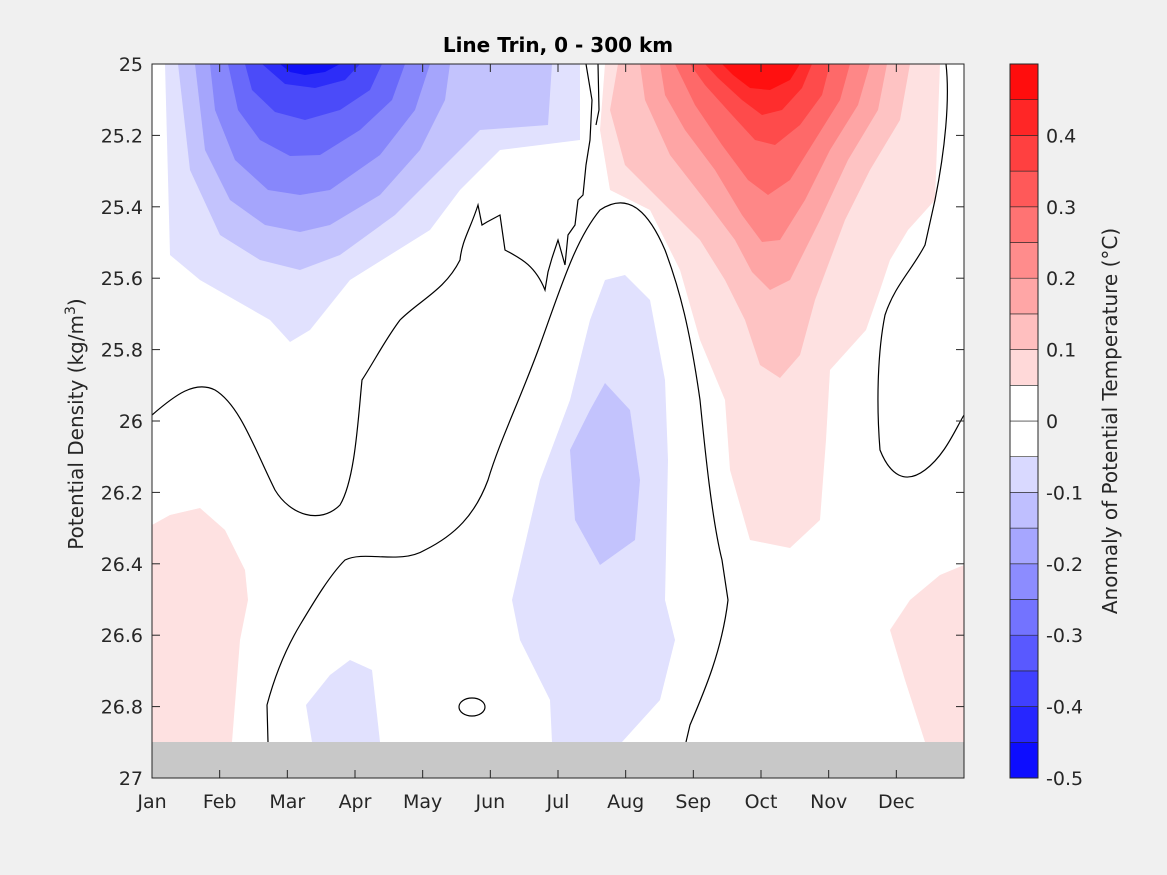  I want to click on x-tick-label: Oct, so click(761, 802).